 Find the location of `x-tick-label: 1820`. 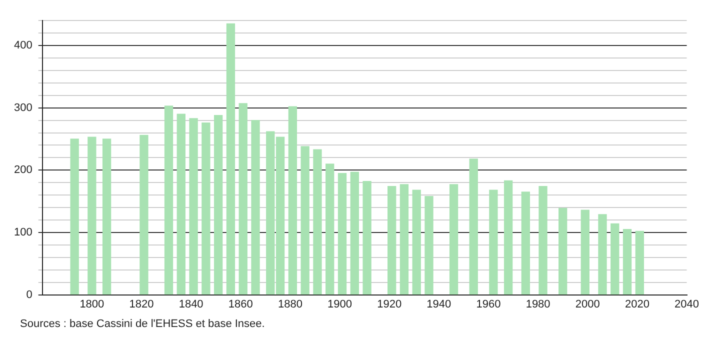

x-tick-label: 1820 is located at coordinates (141, 304).